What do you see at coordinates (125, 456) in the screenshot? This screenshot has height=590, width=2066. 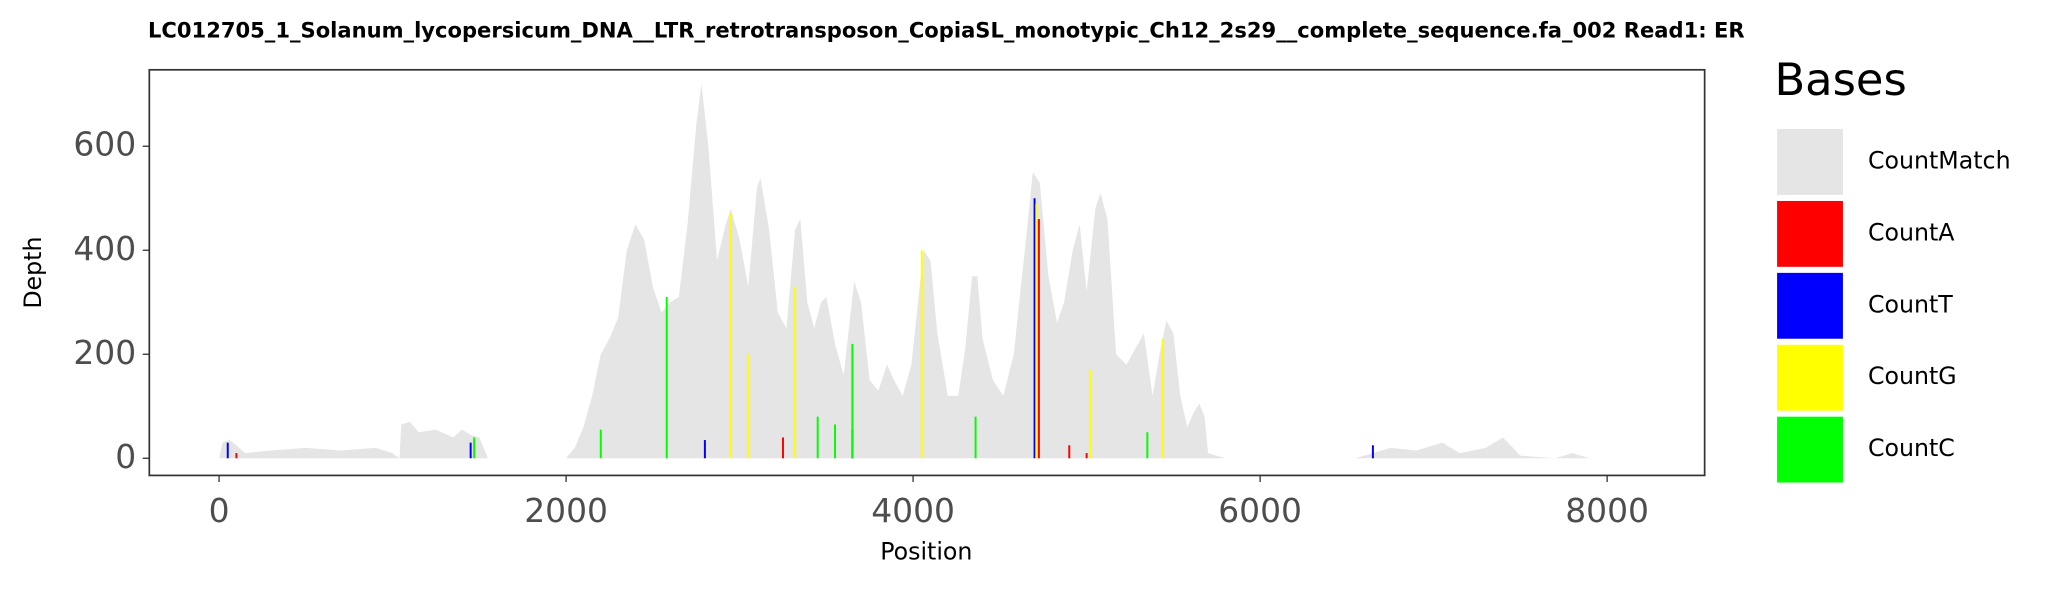 I see `y-tick-label: 0` at bounding box center [125, 456].